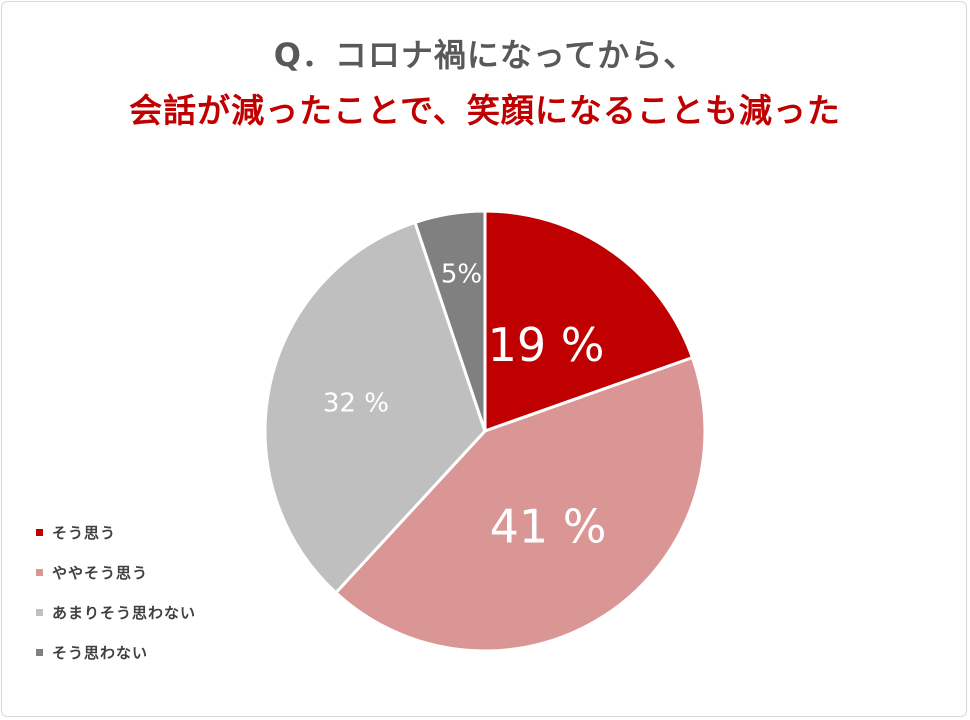 This screenshot has width=970, height=720. What do you see at coordinates (356, 403) in the screenshot?
I see `data-label-amari-sou-omowanai: 32 %` at bounding box center [356, 403].